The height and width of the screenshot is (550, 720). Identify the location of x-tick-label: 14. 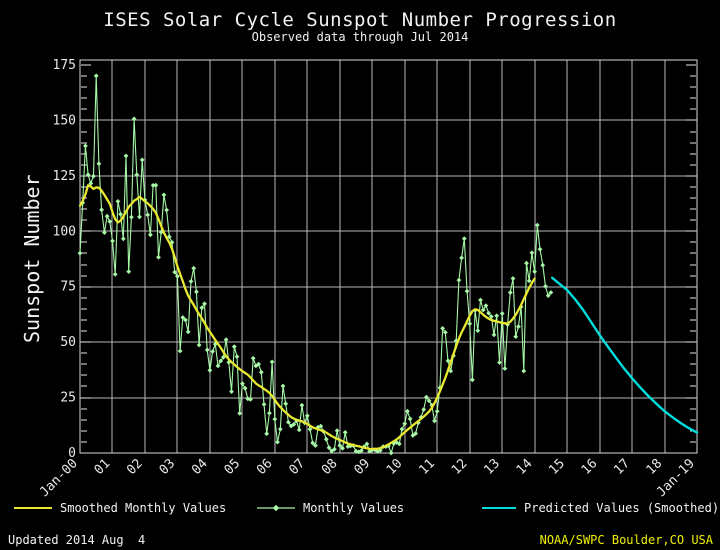
(525, 467).